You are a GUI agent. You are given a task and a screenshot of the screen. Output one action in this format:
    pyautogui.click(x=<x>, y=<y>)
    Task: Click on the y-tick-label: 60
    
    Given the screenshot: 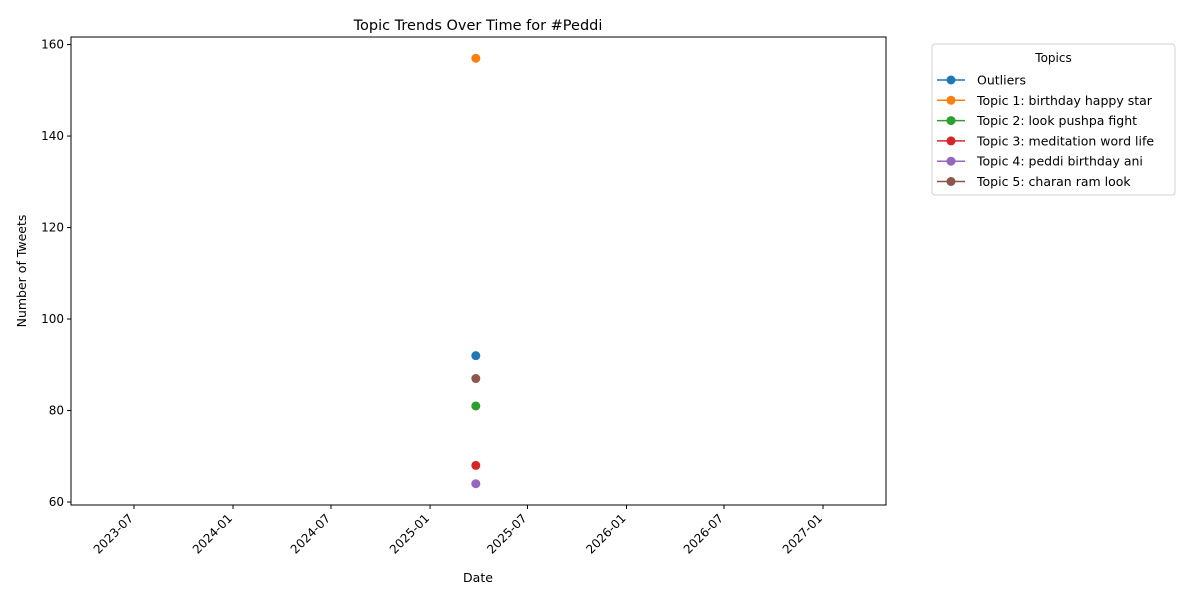 What is the action you would take?
    pyautogui.click(x=56, y=502)
    